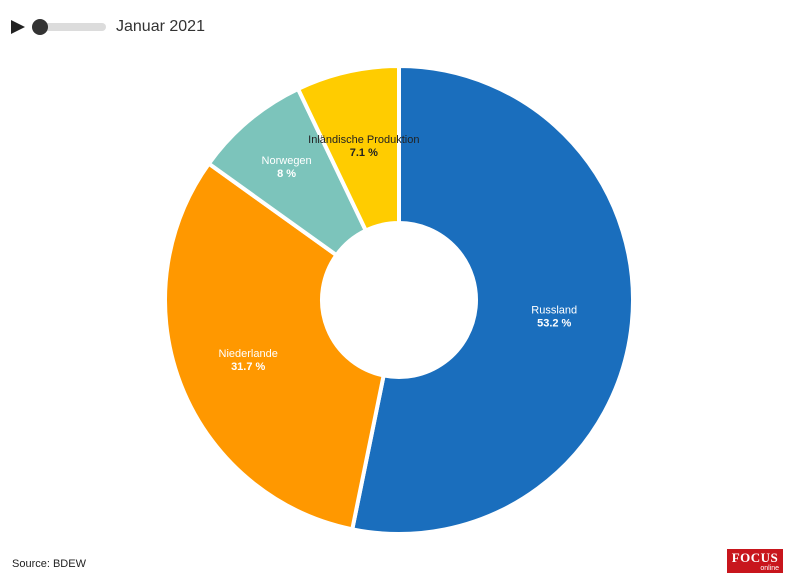 Image resolution: width=796 pixels, height=575 pixels. Describe the element at coordinates (18, 27) in the screenshot. I see `play-icon` at that location.